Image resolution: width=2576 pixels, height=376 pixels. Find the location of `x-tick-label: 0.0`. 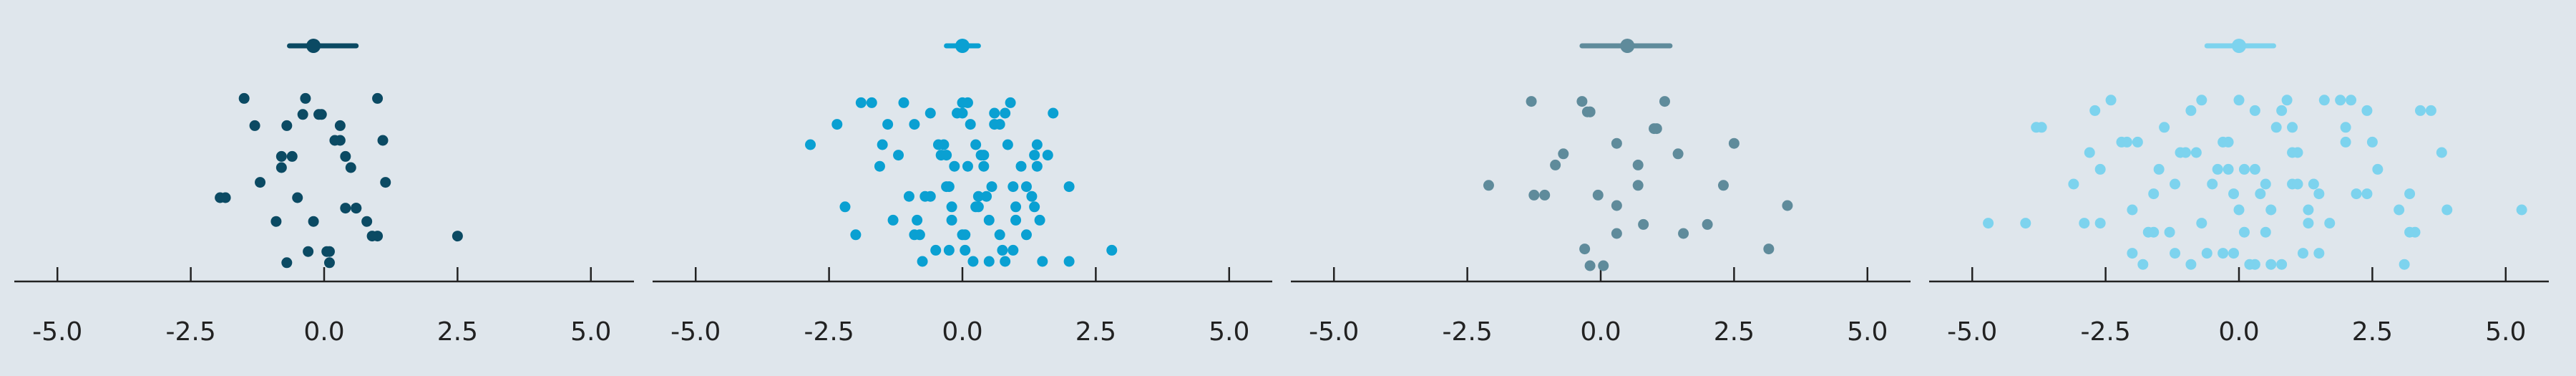

x-tick-label: 0.0 is located at coordinates (323, 332).